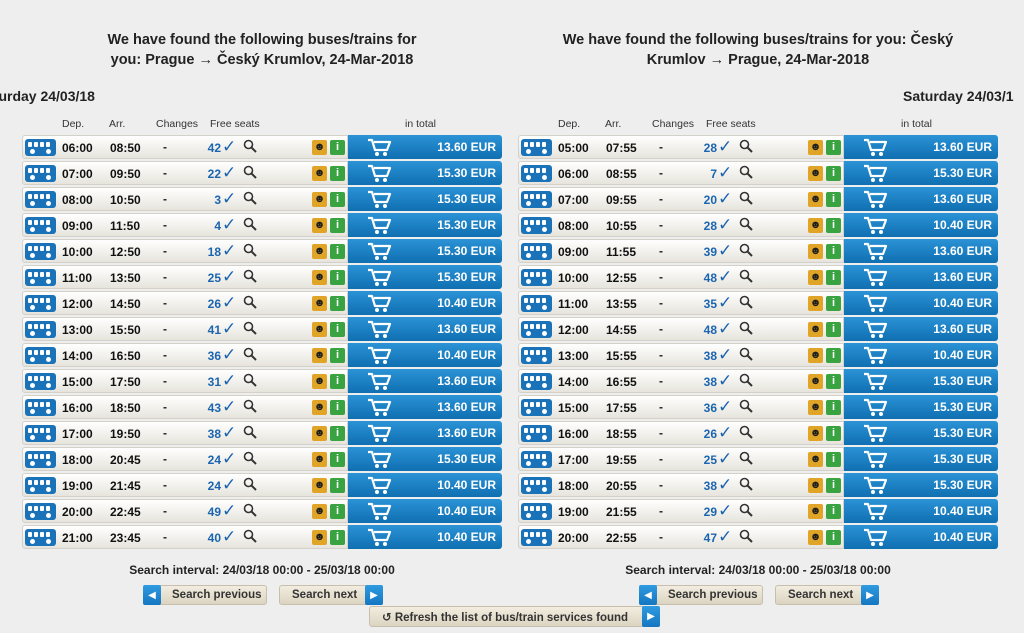 The height and width of the screenshot is (633, 1024). What do you see at coordinates (827, 595) in the screenshot?
I see `search-next-button: Search next ▶` at bounding box center [827, 595].